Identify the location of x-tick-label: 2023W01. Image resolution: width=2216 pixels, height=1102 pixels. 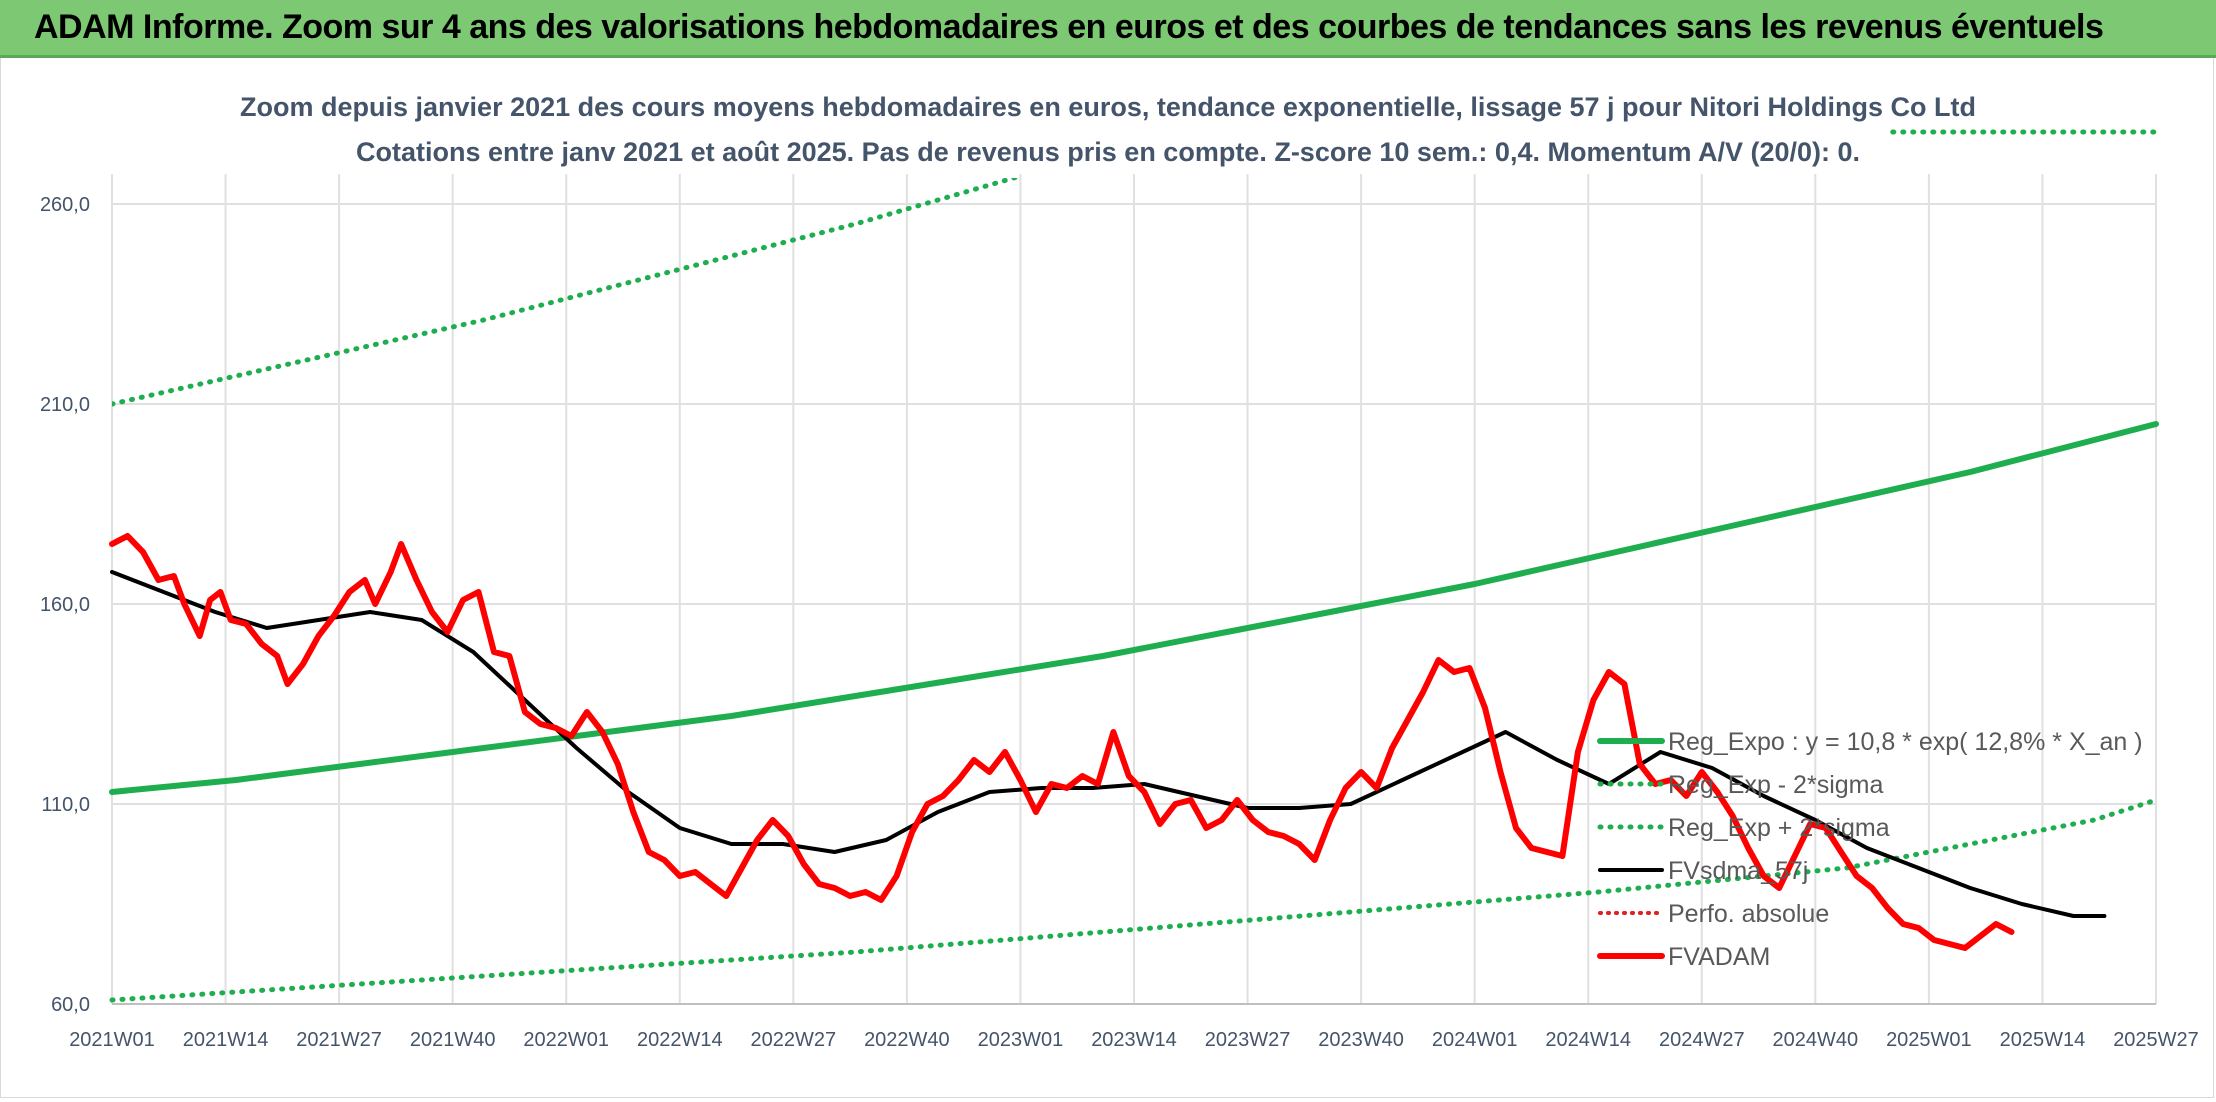
(1021, 1040).